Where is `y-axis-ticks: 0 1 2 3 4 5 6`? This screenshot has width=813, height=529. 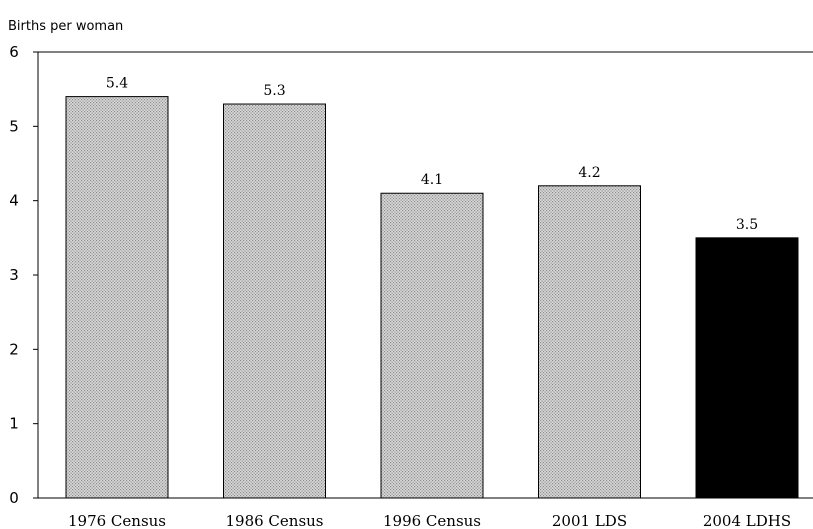
y-axis-ticks: 0 1 2 3 4 5 6 is located at coordinates (23, 275).